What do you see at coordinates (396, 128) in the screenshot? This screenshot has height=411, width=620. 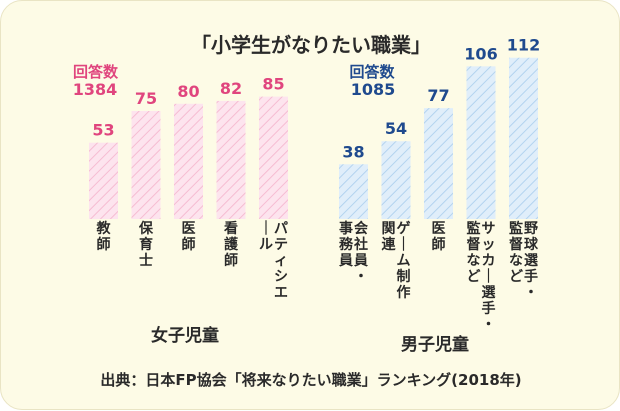 I see `boys-value-label-2: 54` at bounding box center [396, 128].